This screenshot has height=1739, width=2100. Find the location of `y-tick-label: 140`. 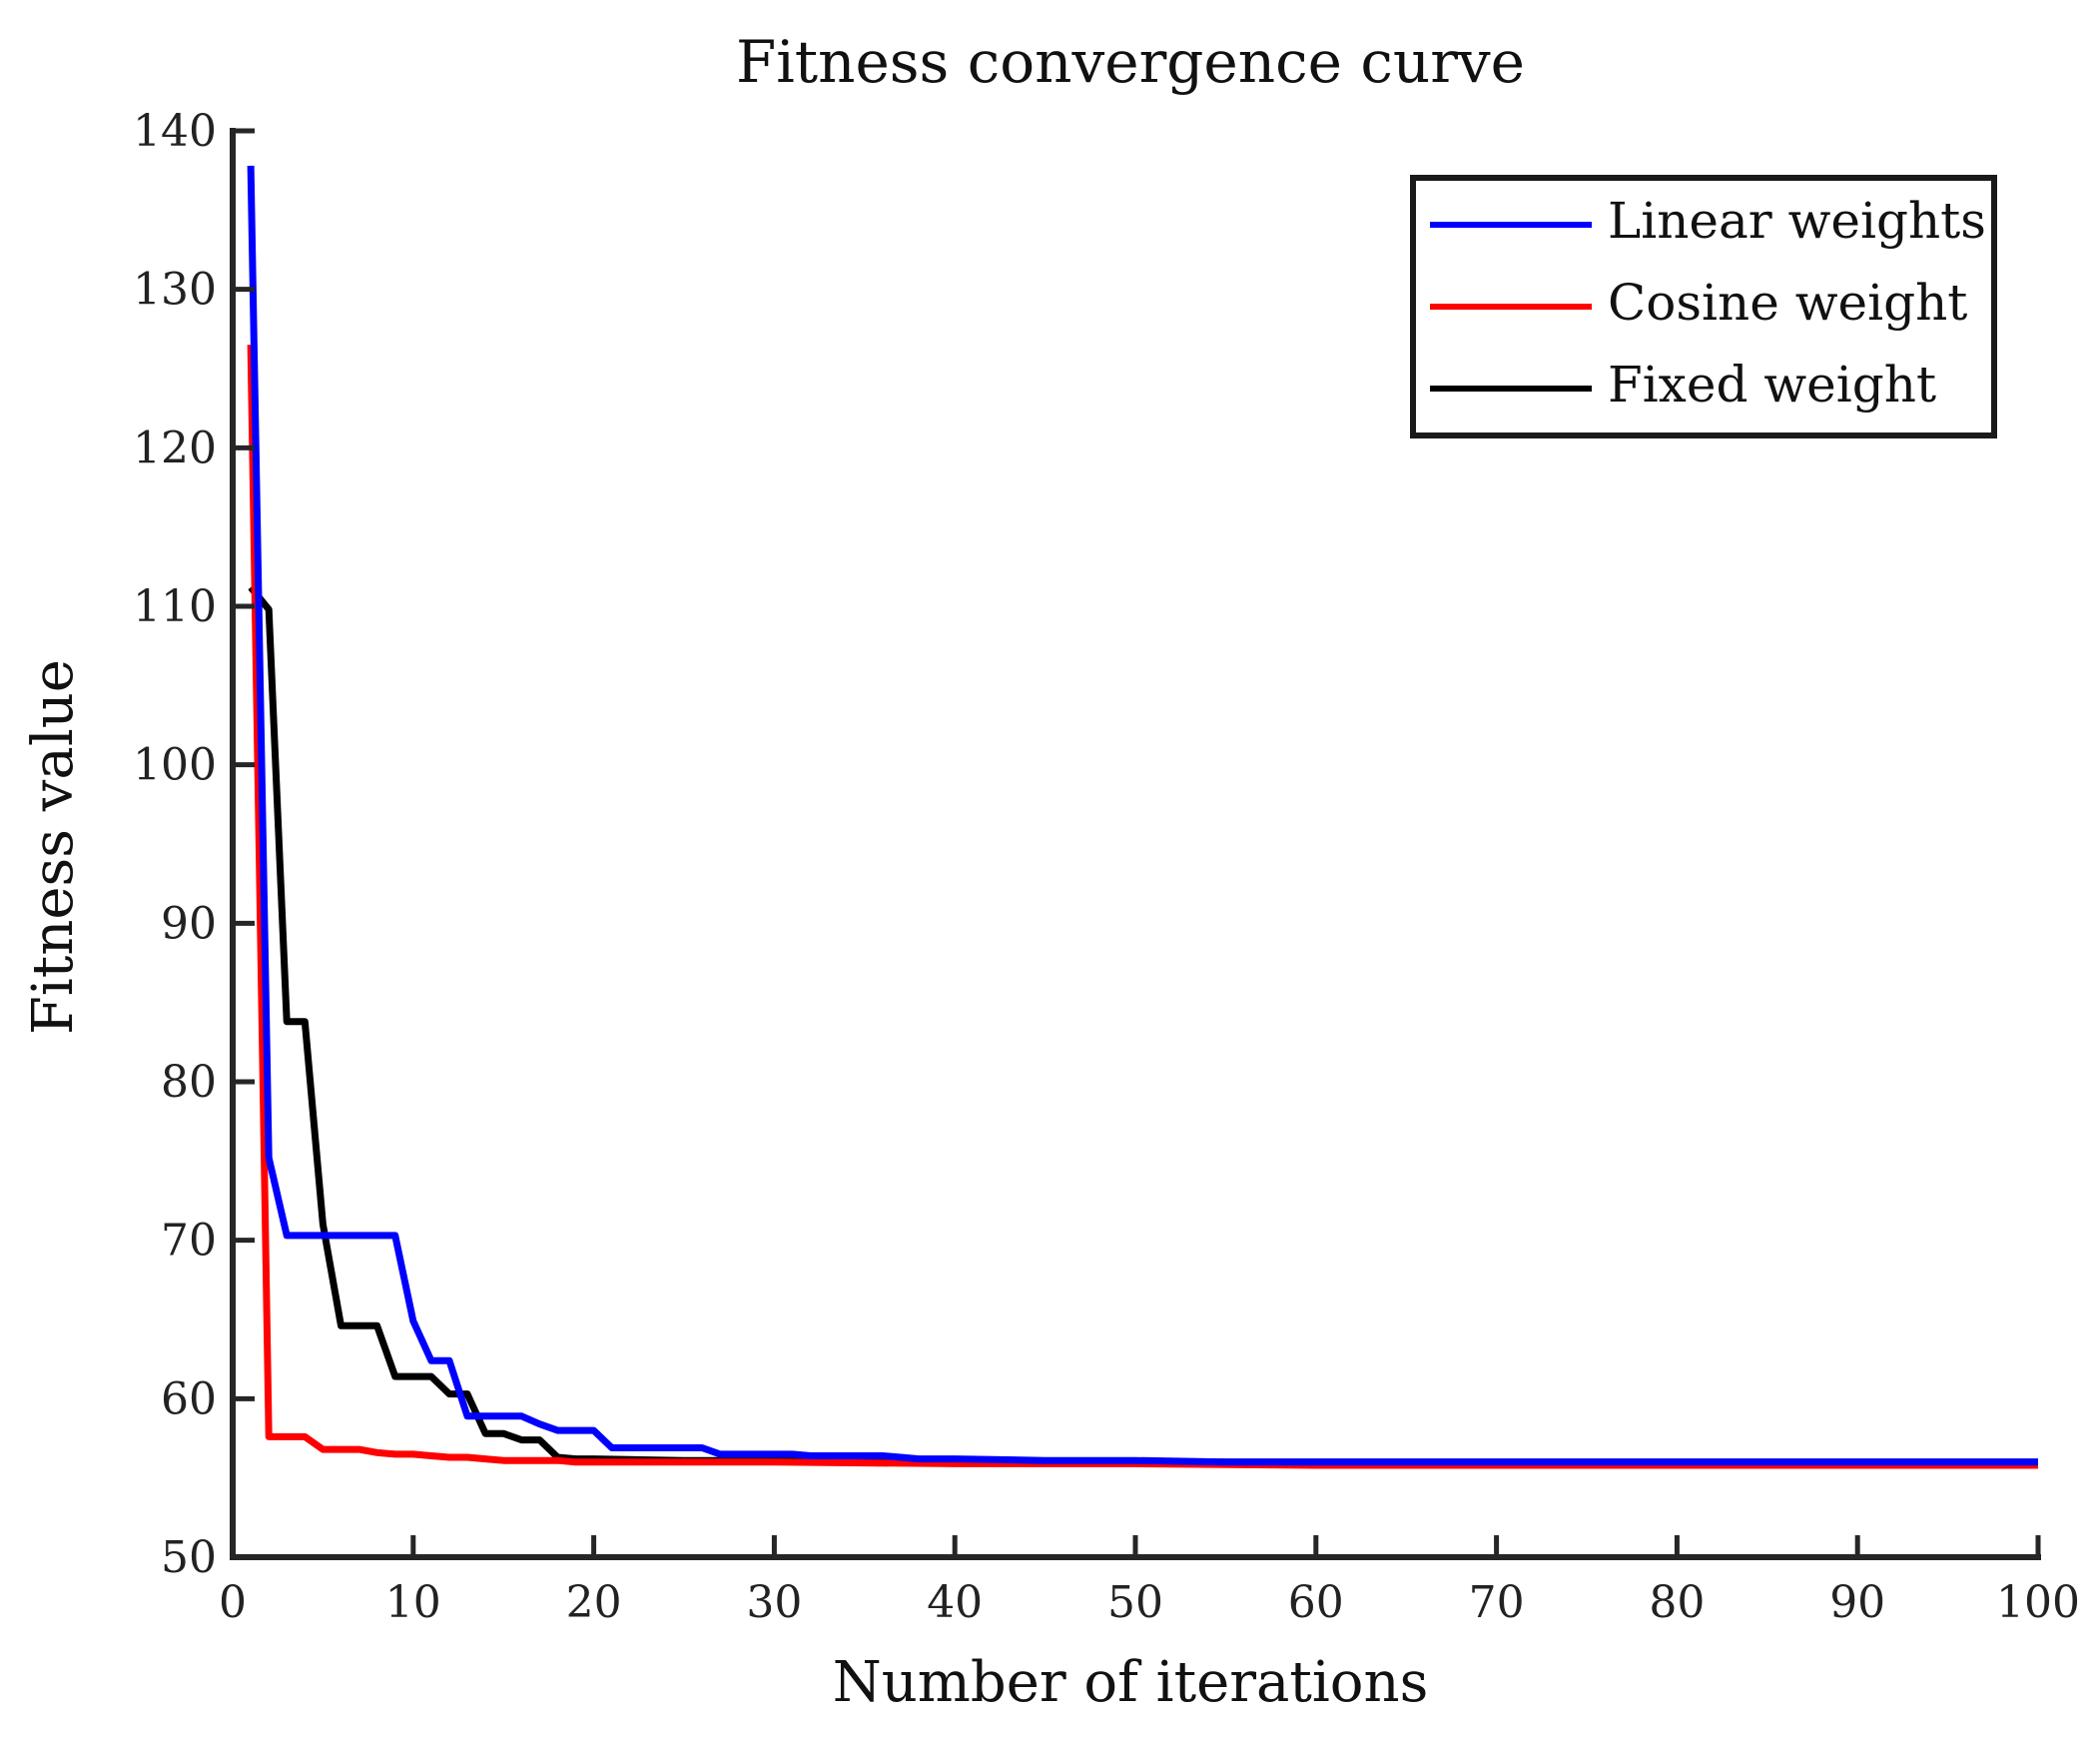

y-tick-label: 140 is located at coordinates (175, 131).